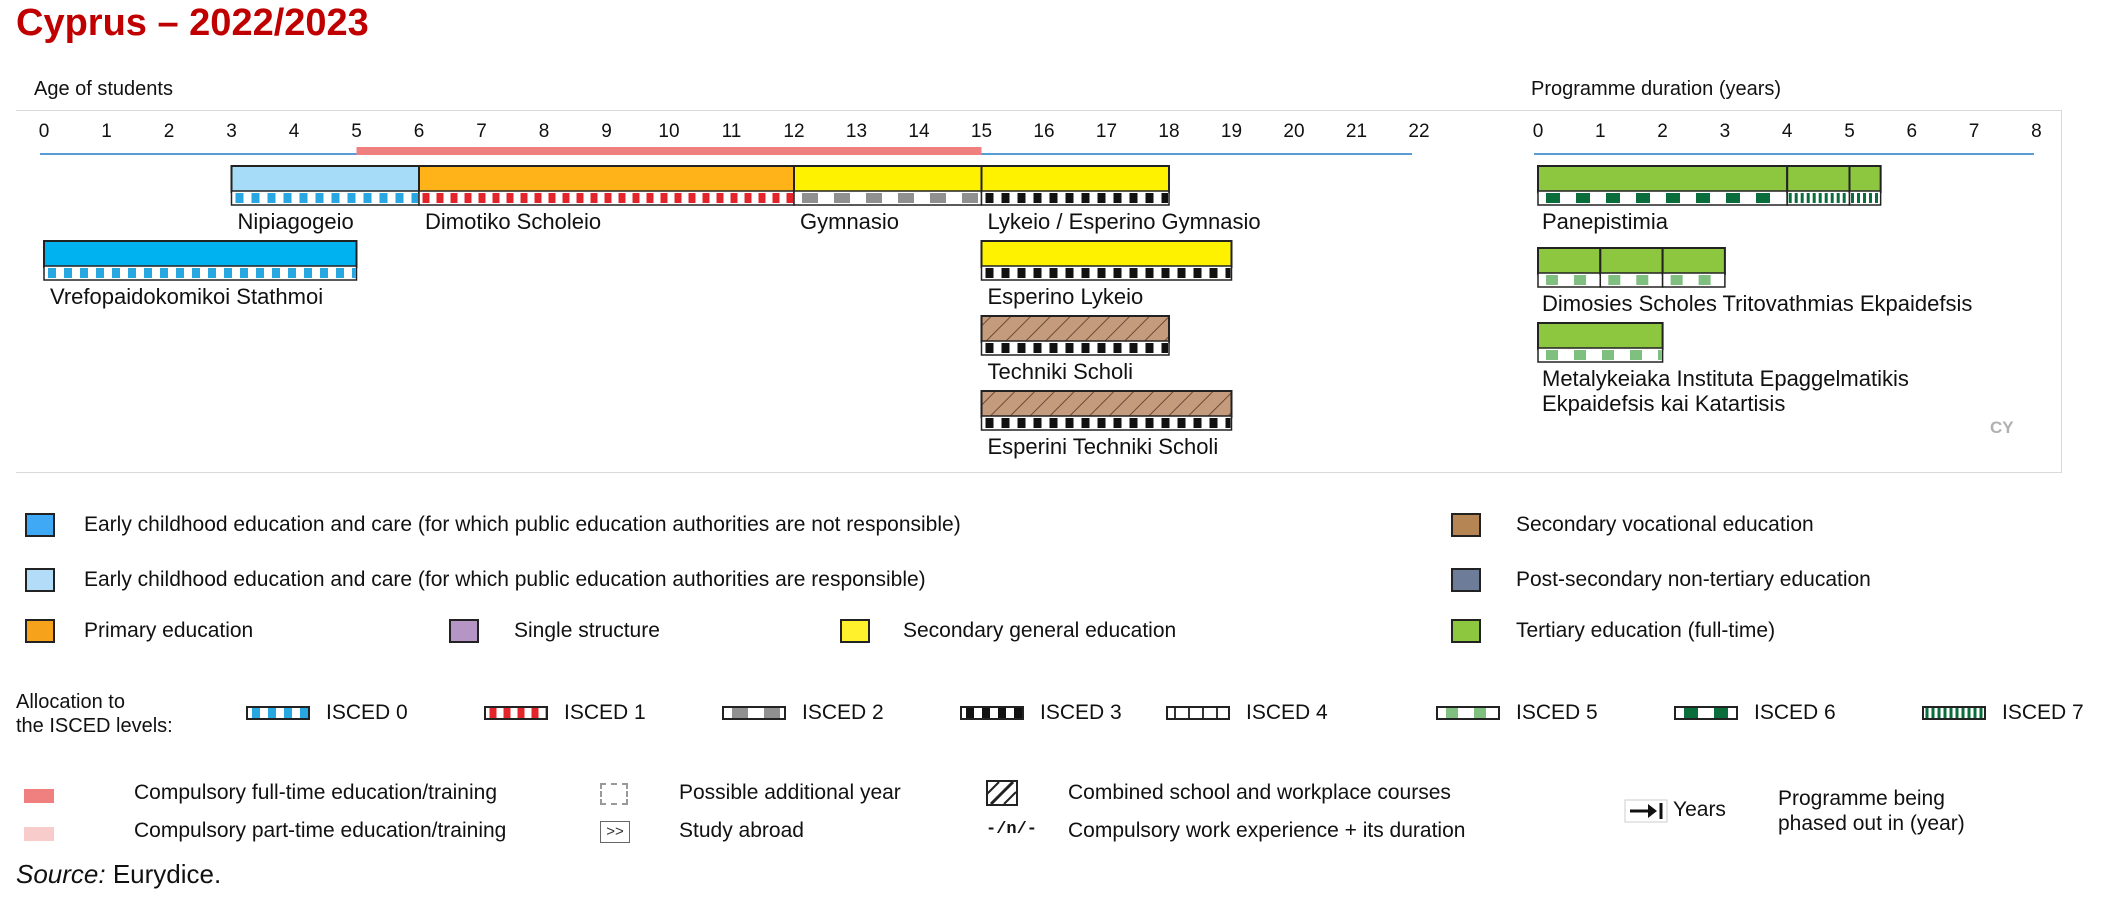 The width and height of the screenshot is (2102, 901). What do you see at coordinates (44, 131) in the screenshot?
I see `age-tick-label: 0` at bounding box center [44, 131].